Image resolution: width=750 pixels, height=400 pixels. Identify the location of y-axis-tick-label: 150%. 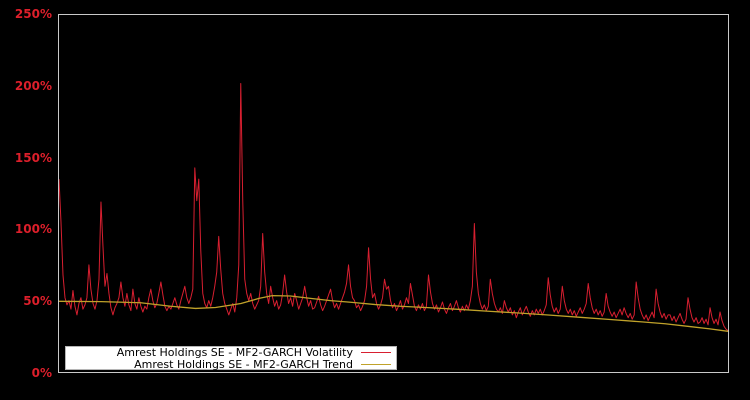
(33, 157).